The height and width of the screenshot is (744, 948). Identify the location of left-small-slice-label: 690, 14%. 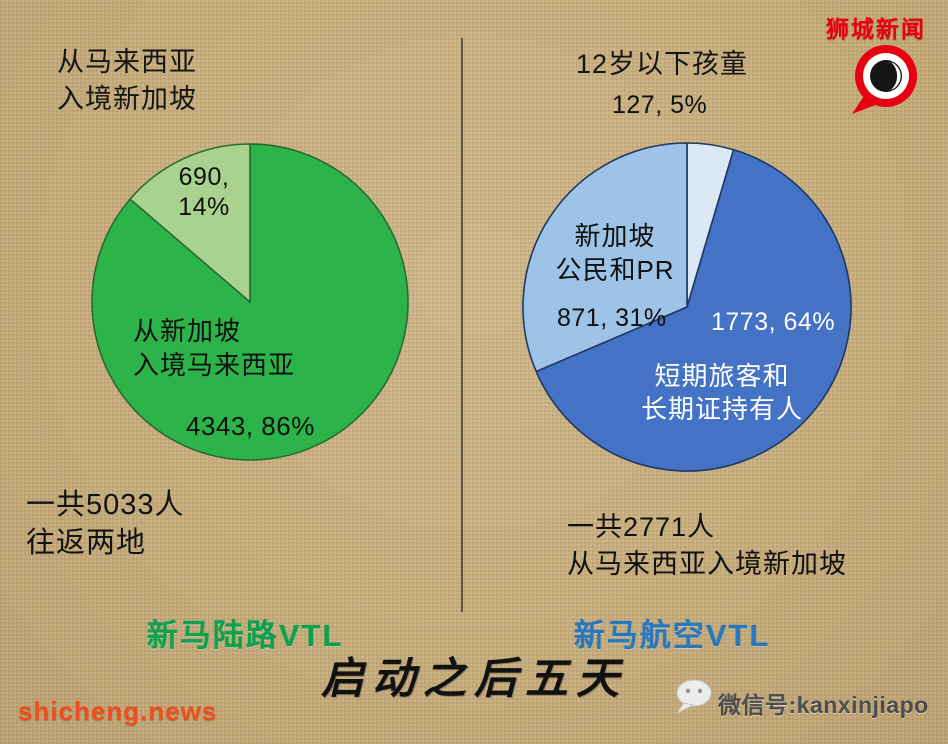
(204, 192).